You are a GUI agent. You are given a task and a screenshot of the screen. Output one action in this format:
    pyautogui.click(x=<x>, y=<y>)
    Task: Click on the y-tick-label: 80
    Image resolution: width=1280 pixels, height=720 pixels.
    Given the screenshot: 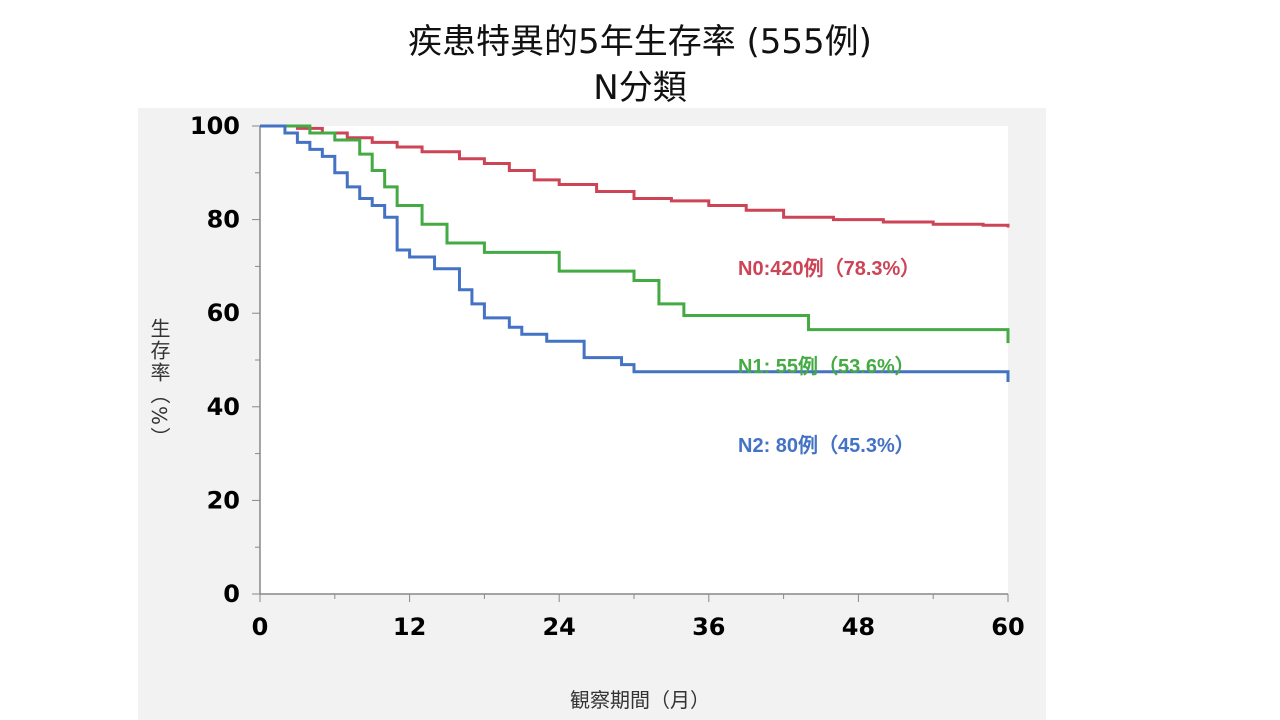 What is the action you would take?
    pyautogui.click(x=223, y=220)
    